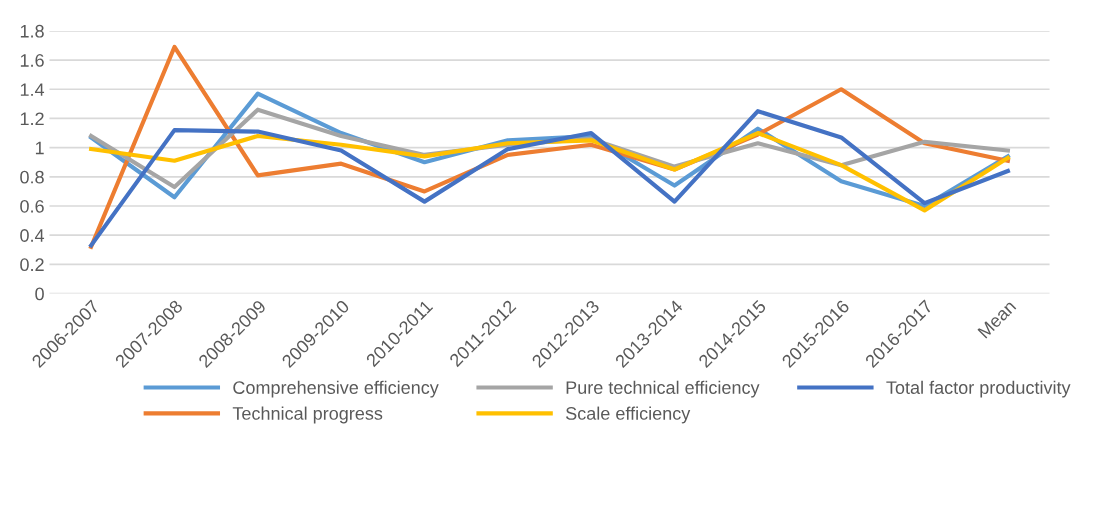  Describe the element at coordinates (336, 389) in the screenshot. I see `legend-label: Comprehensive efficiency` at that location.